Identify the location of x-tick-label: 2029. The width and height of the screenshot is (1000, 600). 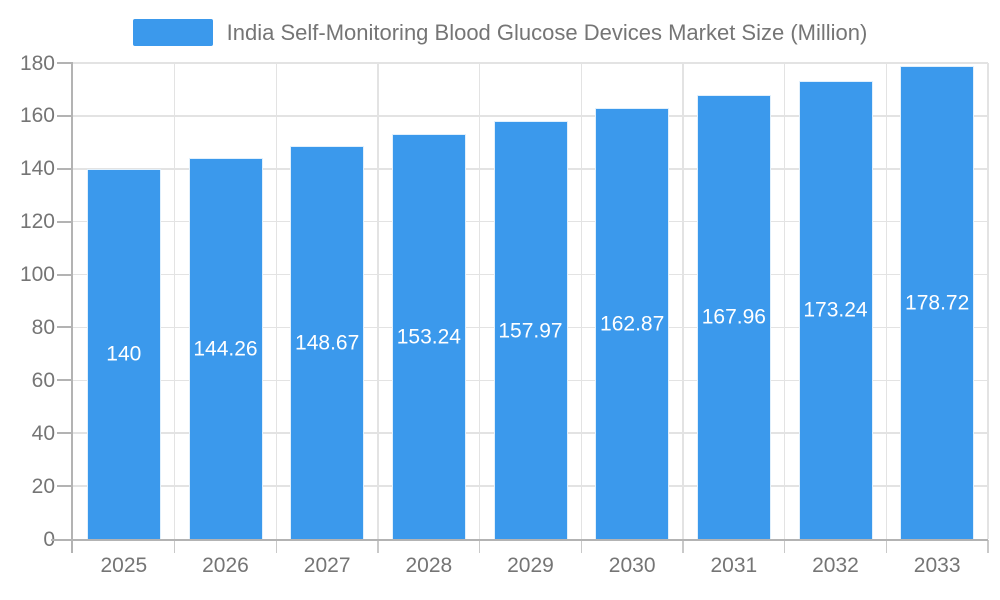
(530, 565).